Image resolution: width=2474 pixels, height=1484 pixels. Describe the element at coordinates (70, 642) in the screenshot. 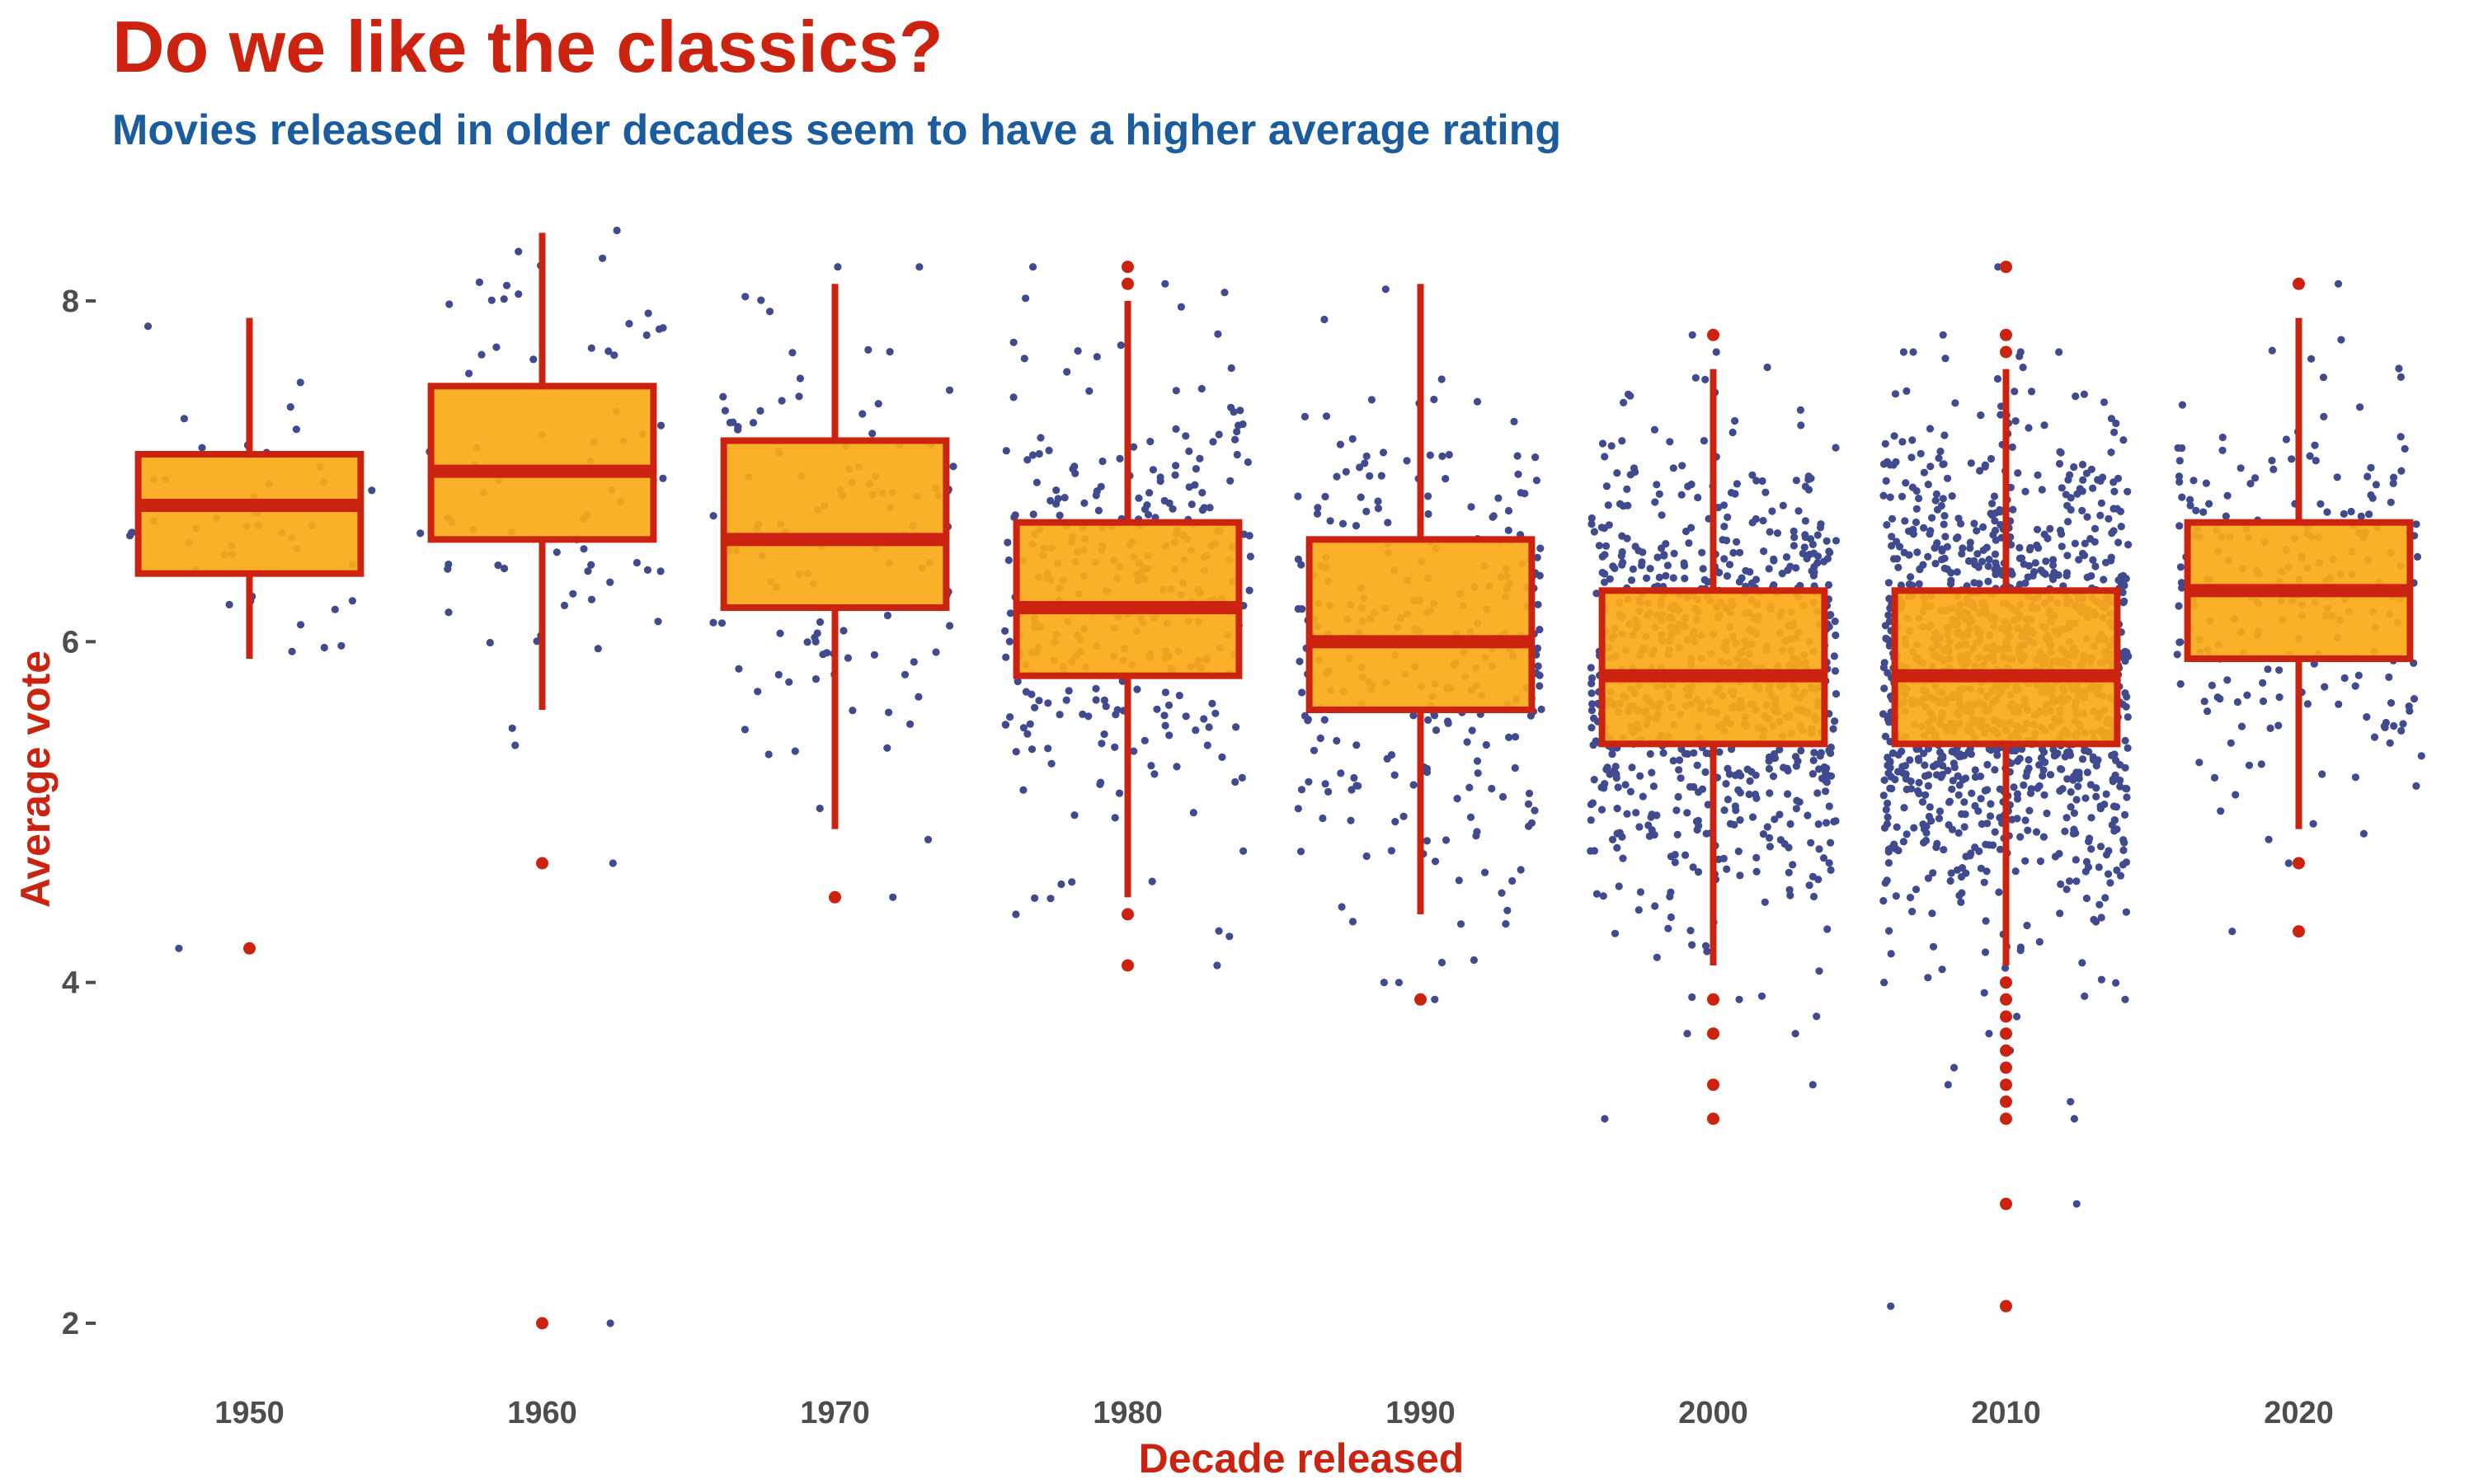

I see `y-tick-label: 6` at that location.